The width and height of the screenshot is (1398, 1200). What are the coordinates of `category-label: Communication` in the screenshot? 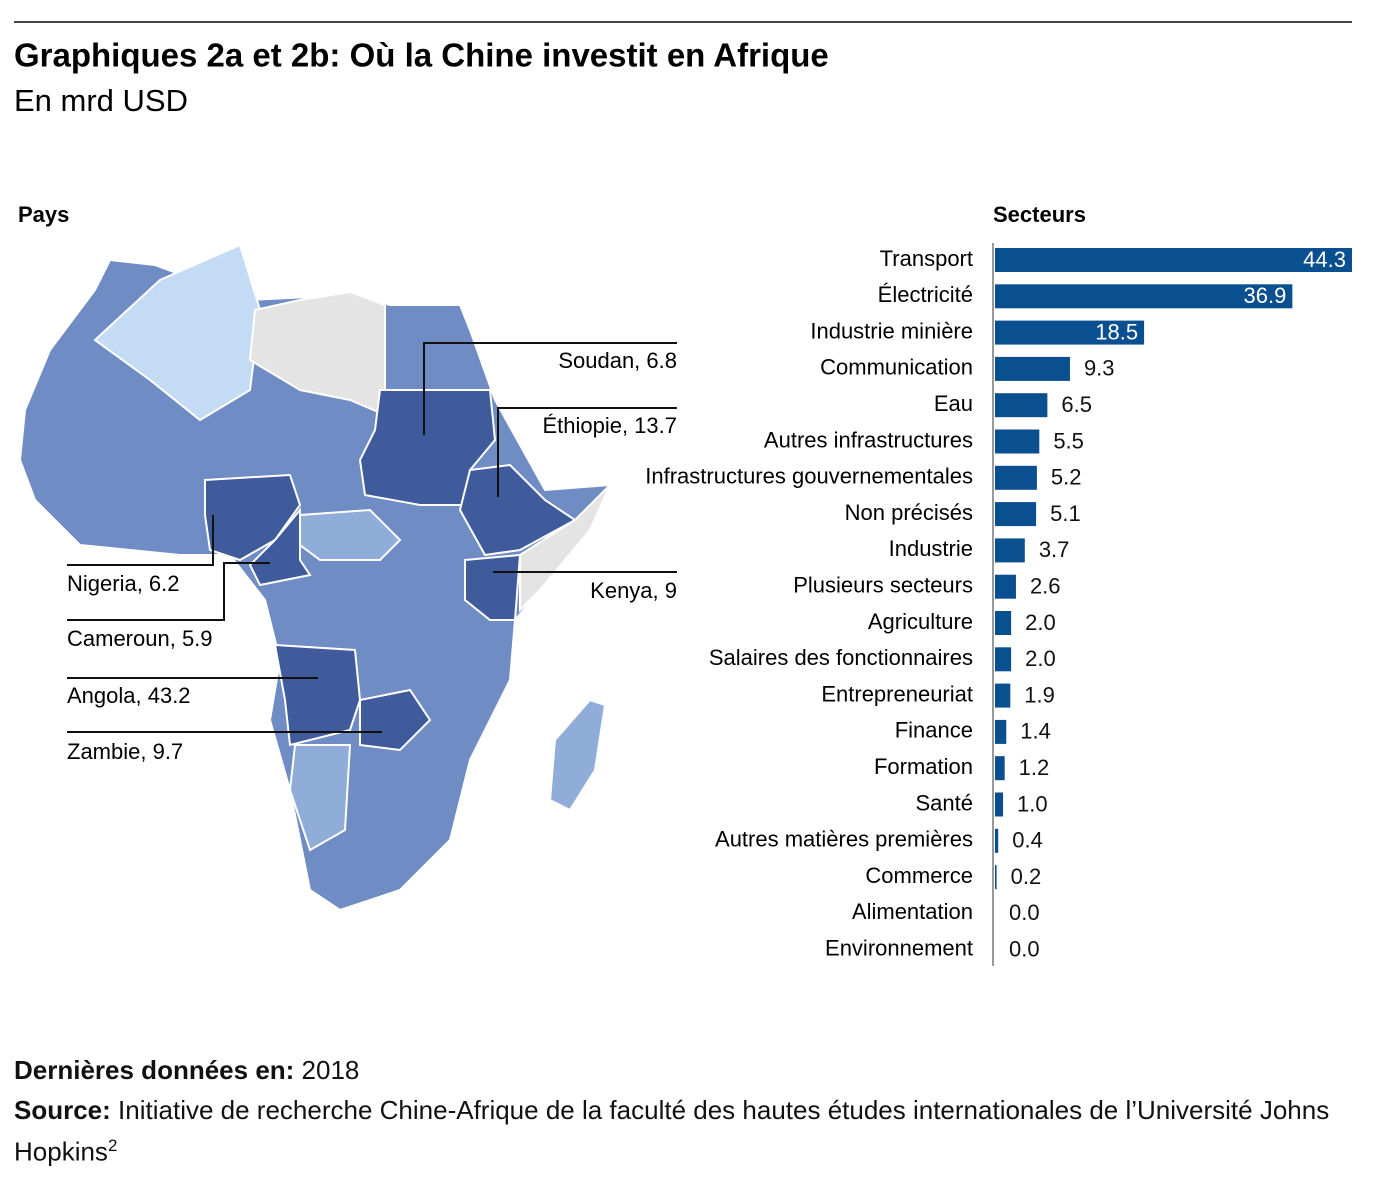 It's located at (896, 367).